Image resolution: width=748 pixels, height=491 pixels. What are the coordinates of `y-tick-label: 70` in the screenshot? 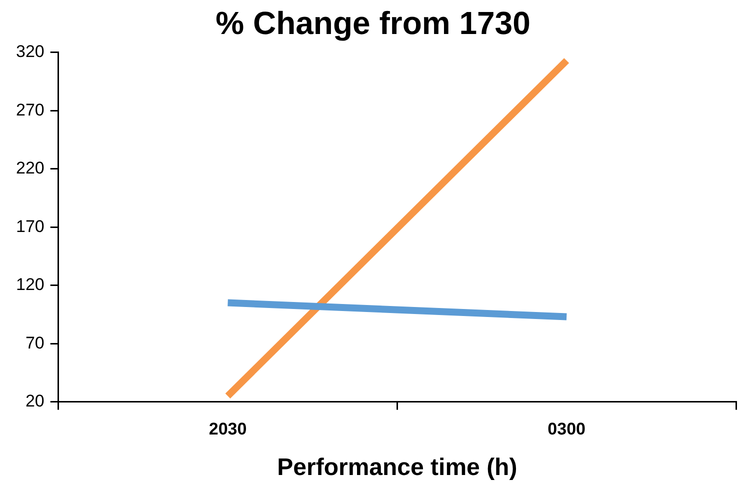 It's located at (34, 342).